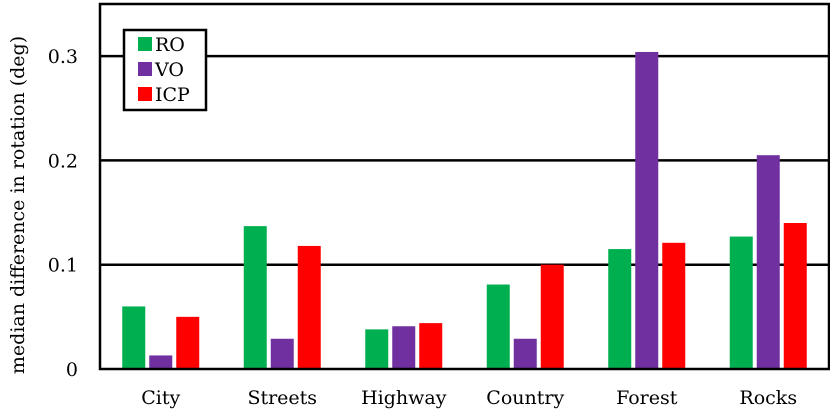 This screenshot has width=830, height=415. I want to click on bar-streets-vo, so click(282, 353).